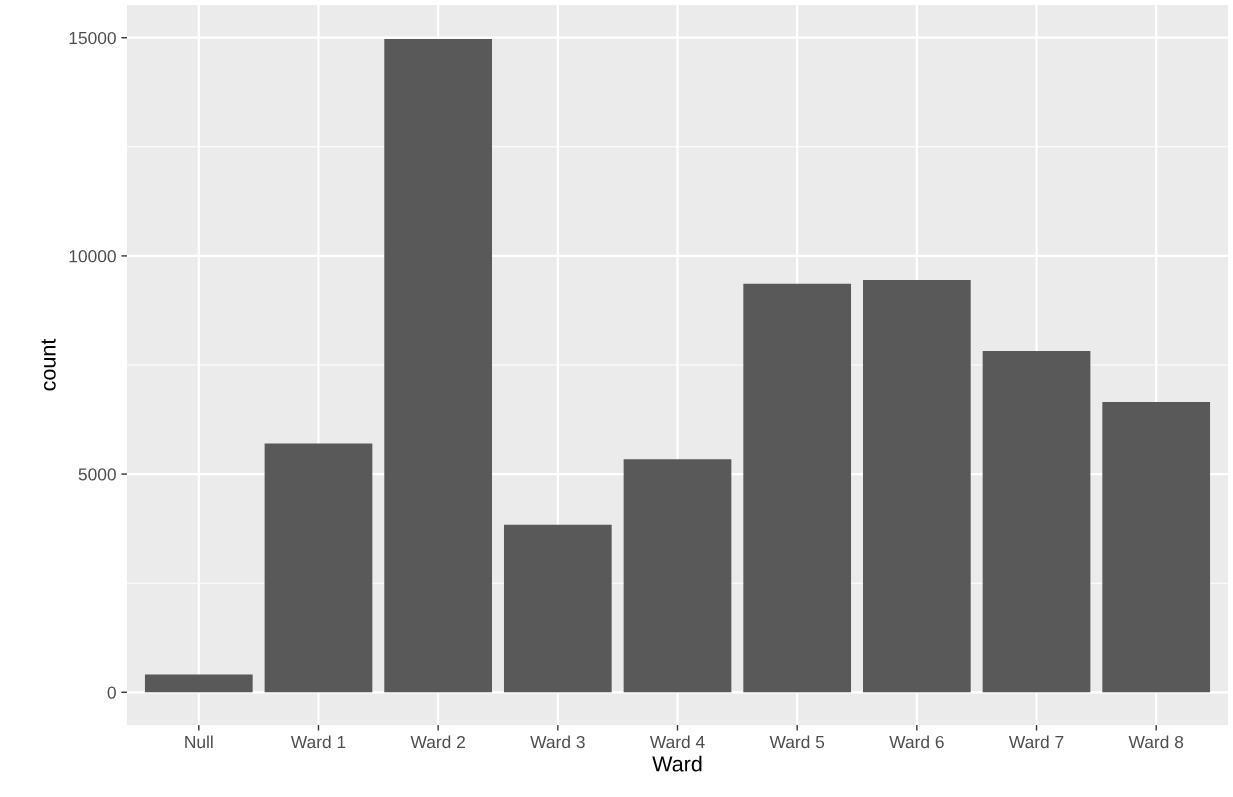 Image resolution: width=1233 pixels, height=797 pixels. Describe the element at coordinates (97, 474) in the screenshot. I see `y-tick-label: 5000` at that location.